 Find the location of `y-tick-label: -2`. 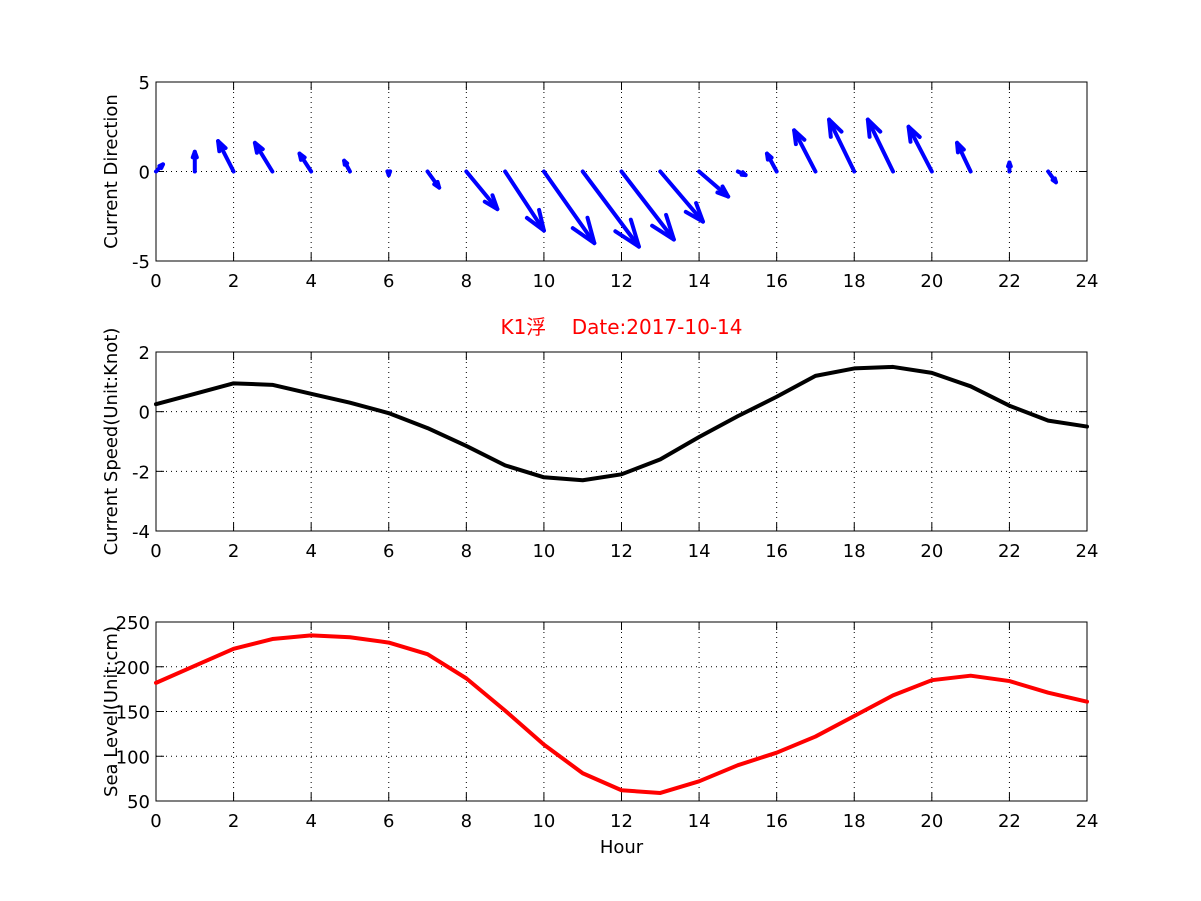

y-tick-label: -2 is located at coordinates (141, 472).